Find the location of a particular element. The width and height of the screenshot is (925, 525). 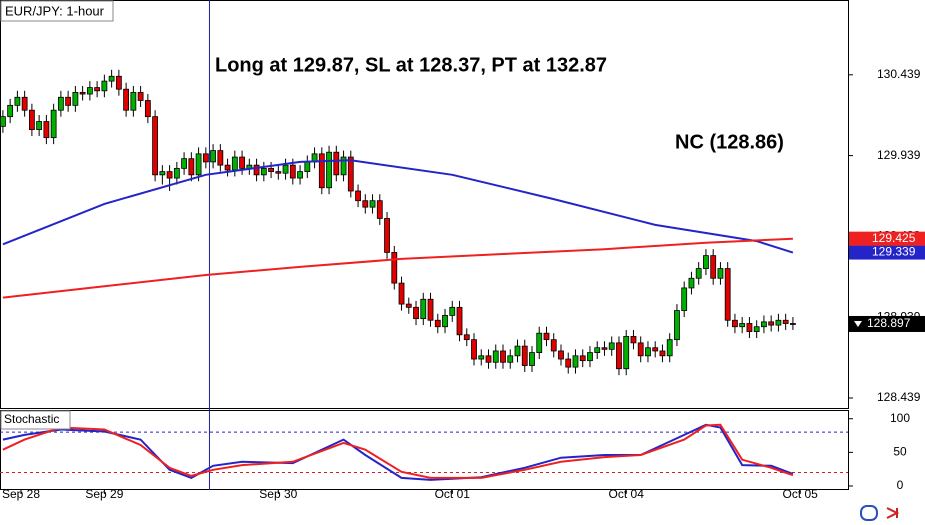

time-bar is located at coordinates (425, 515).